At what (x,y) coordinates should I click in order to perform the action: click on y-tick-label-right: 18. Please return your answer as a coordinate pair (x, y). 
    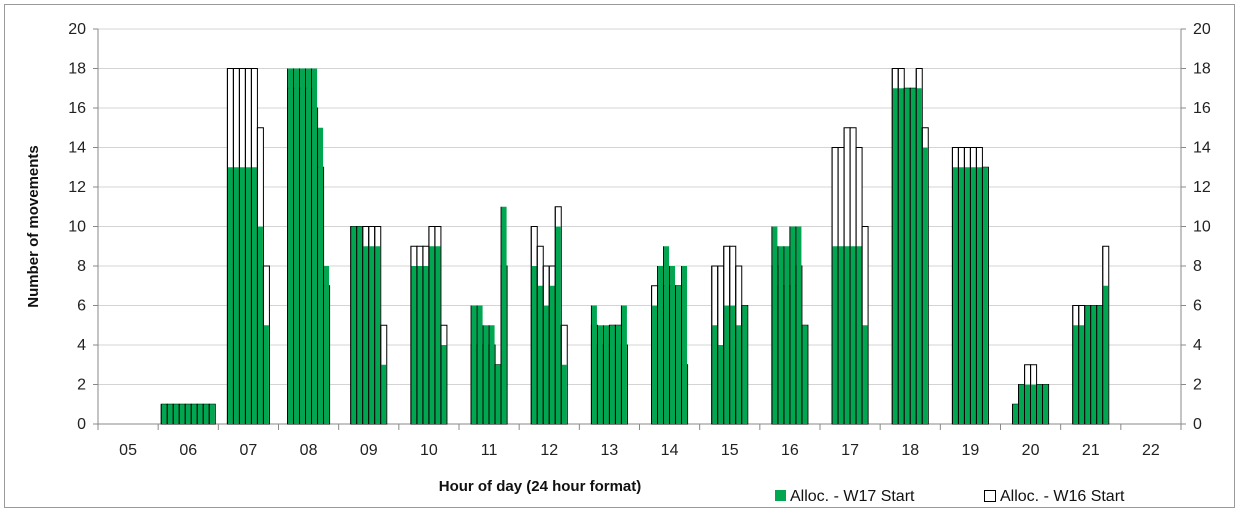
    Looking at the image, I should click on (1202, 69).